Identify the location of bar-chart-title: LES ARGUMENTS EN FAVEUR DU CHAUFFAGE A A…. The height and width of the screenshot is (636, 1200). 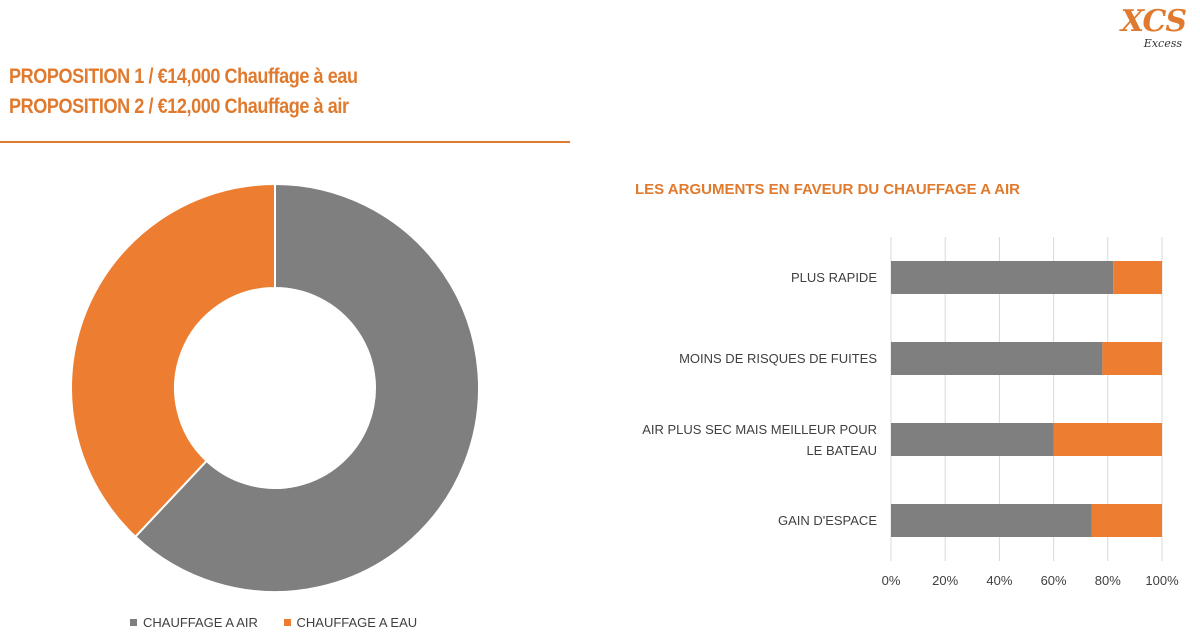
(828, 189).